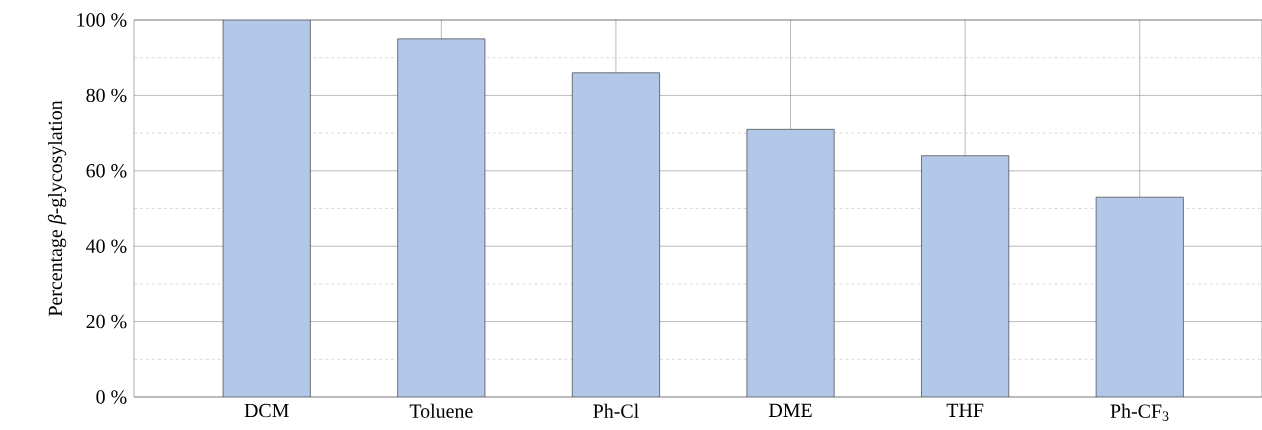 The image size is (1262, 430). What do you see at coordinates (57, 208) in the screenshot?
I see `y-axis-title: Percentage β-glycosylation` at bounding box center [57, 208].